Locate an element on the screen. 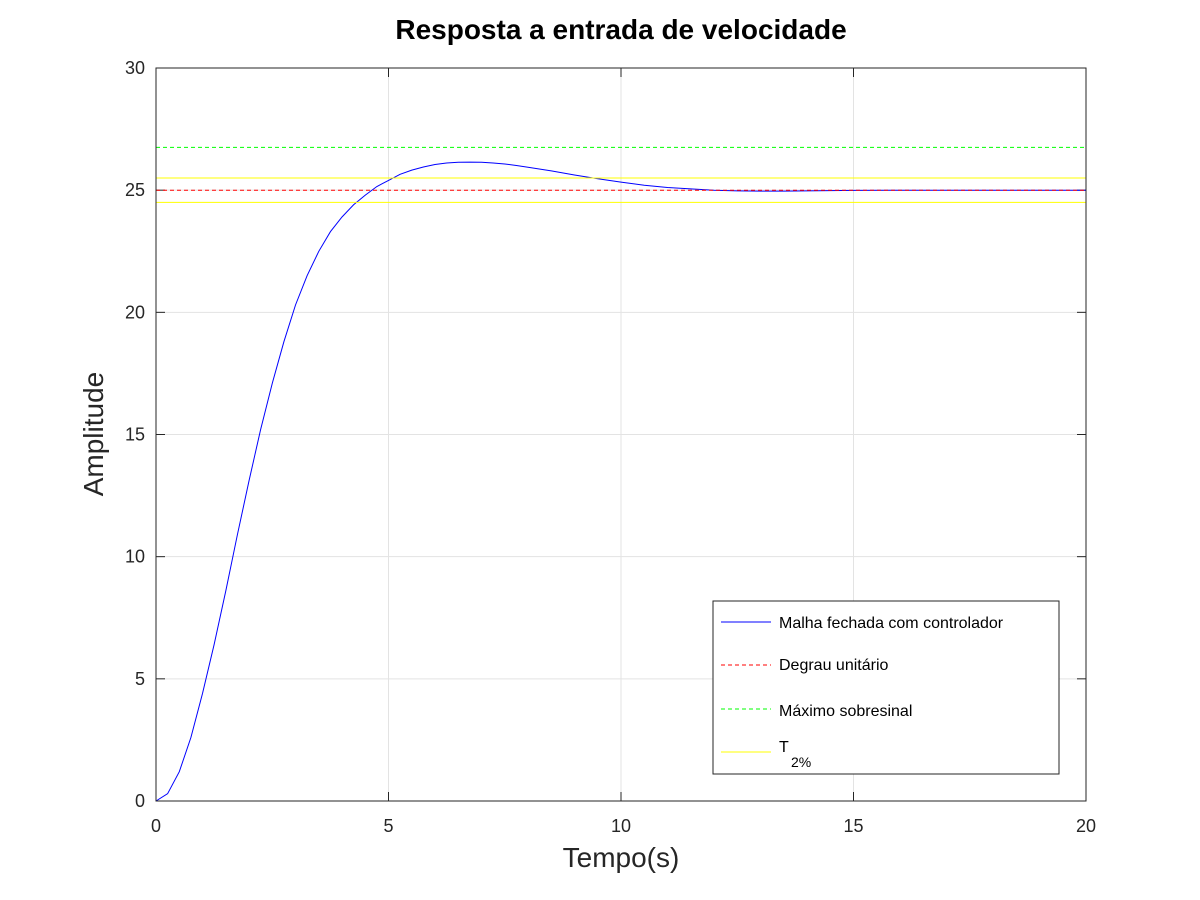 This screenshot has width=1200, height=900. legend-label-malha-fechada: Malha fechada com controlador is located at coordinates (891, 623).